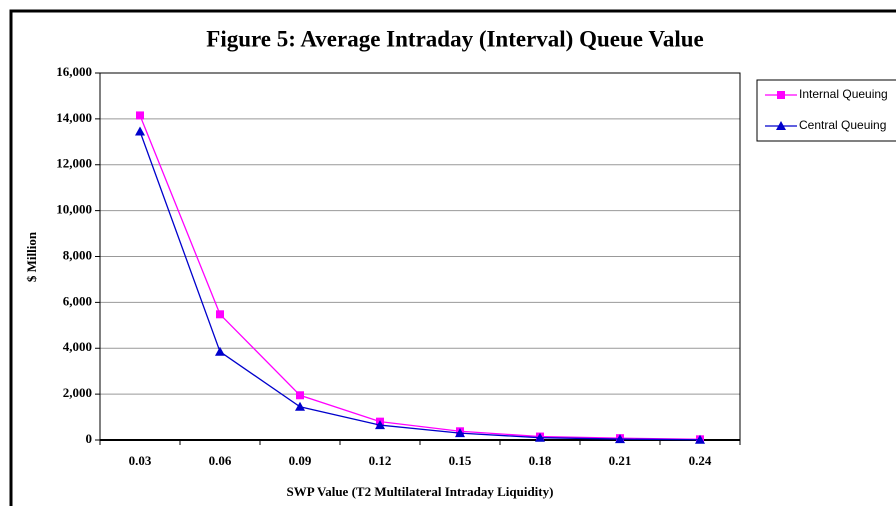  Describe the element at coordinates (620, 460) in the screenshot. I see `x-tick-label: 0.21` at that location.